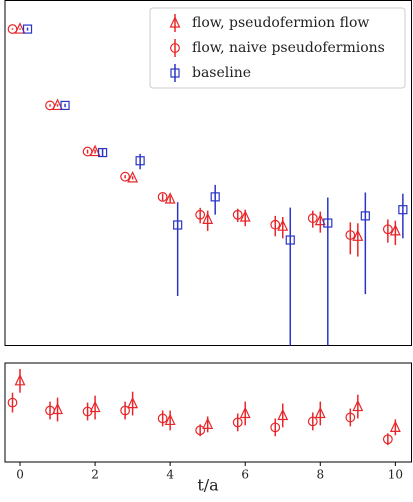 The width and height of the screenshot is (413, 502). What do you see at coordinates (280, 23) in the screenshot?
I see `legend-label: flow, pseudofermion flow` at bounding box center [280, 23].